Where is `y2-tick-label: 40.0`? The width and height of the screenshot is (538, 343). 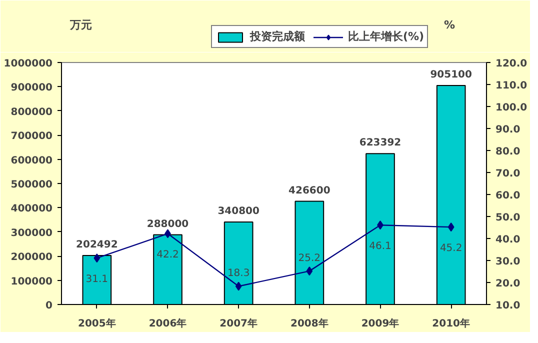
y2-tick-label: 40.0 is located at coordinates (508, 240).